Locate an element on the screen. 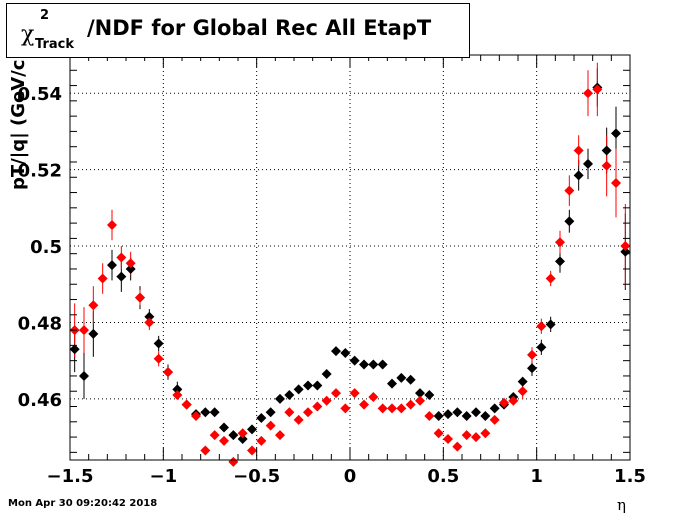 The height and width of the screenshot is (514, 700). x-axis-label: η is located at coordinates (621, 505).